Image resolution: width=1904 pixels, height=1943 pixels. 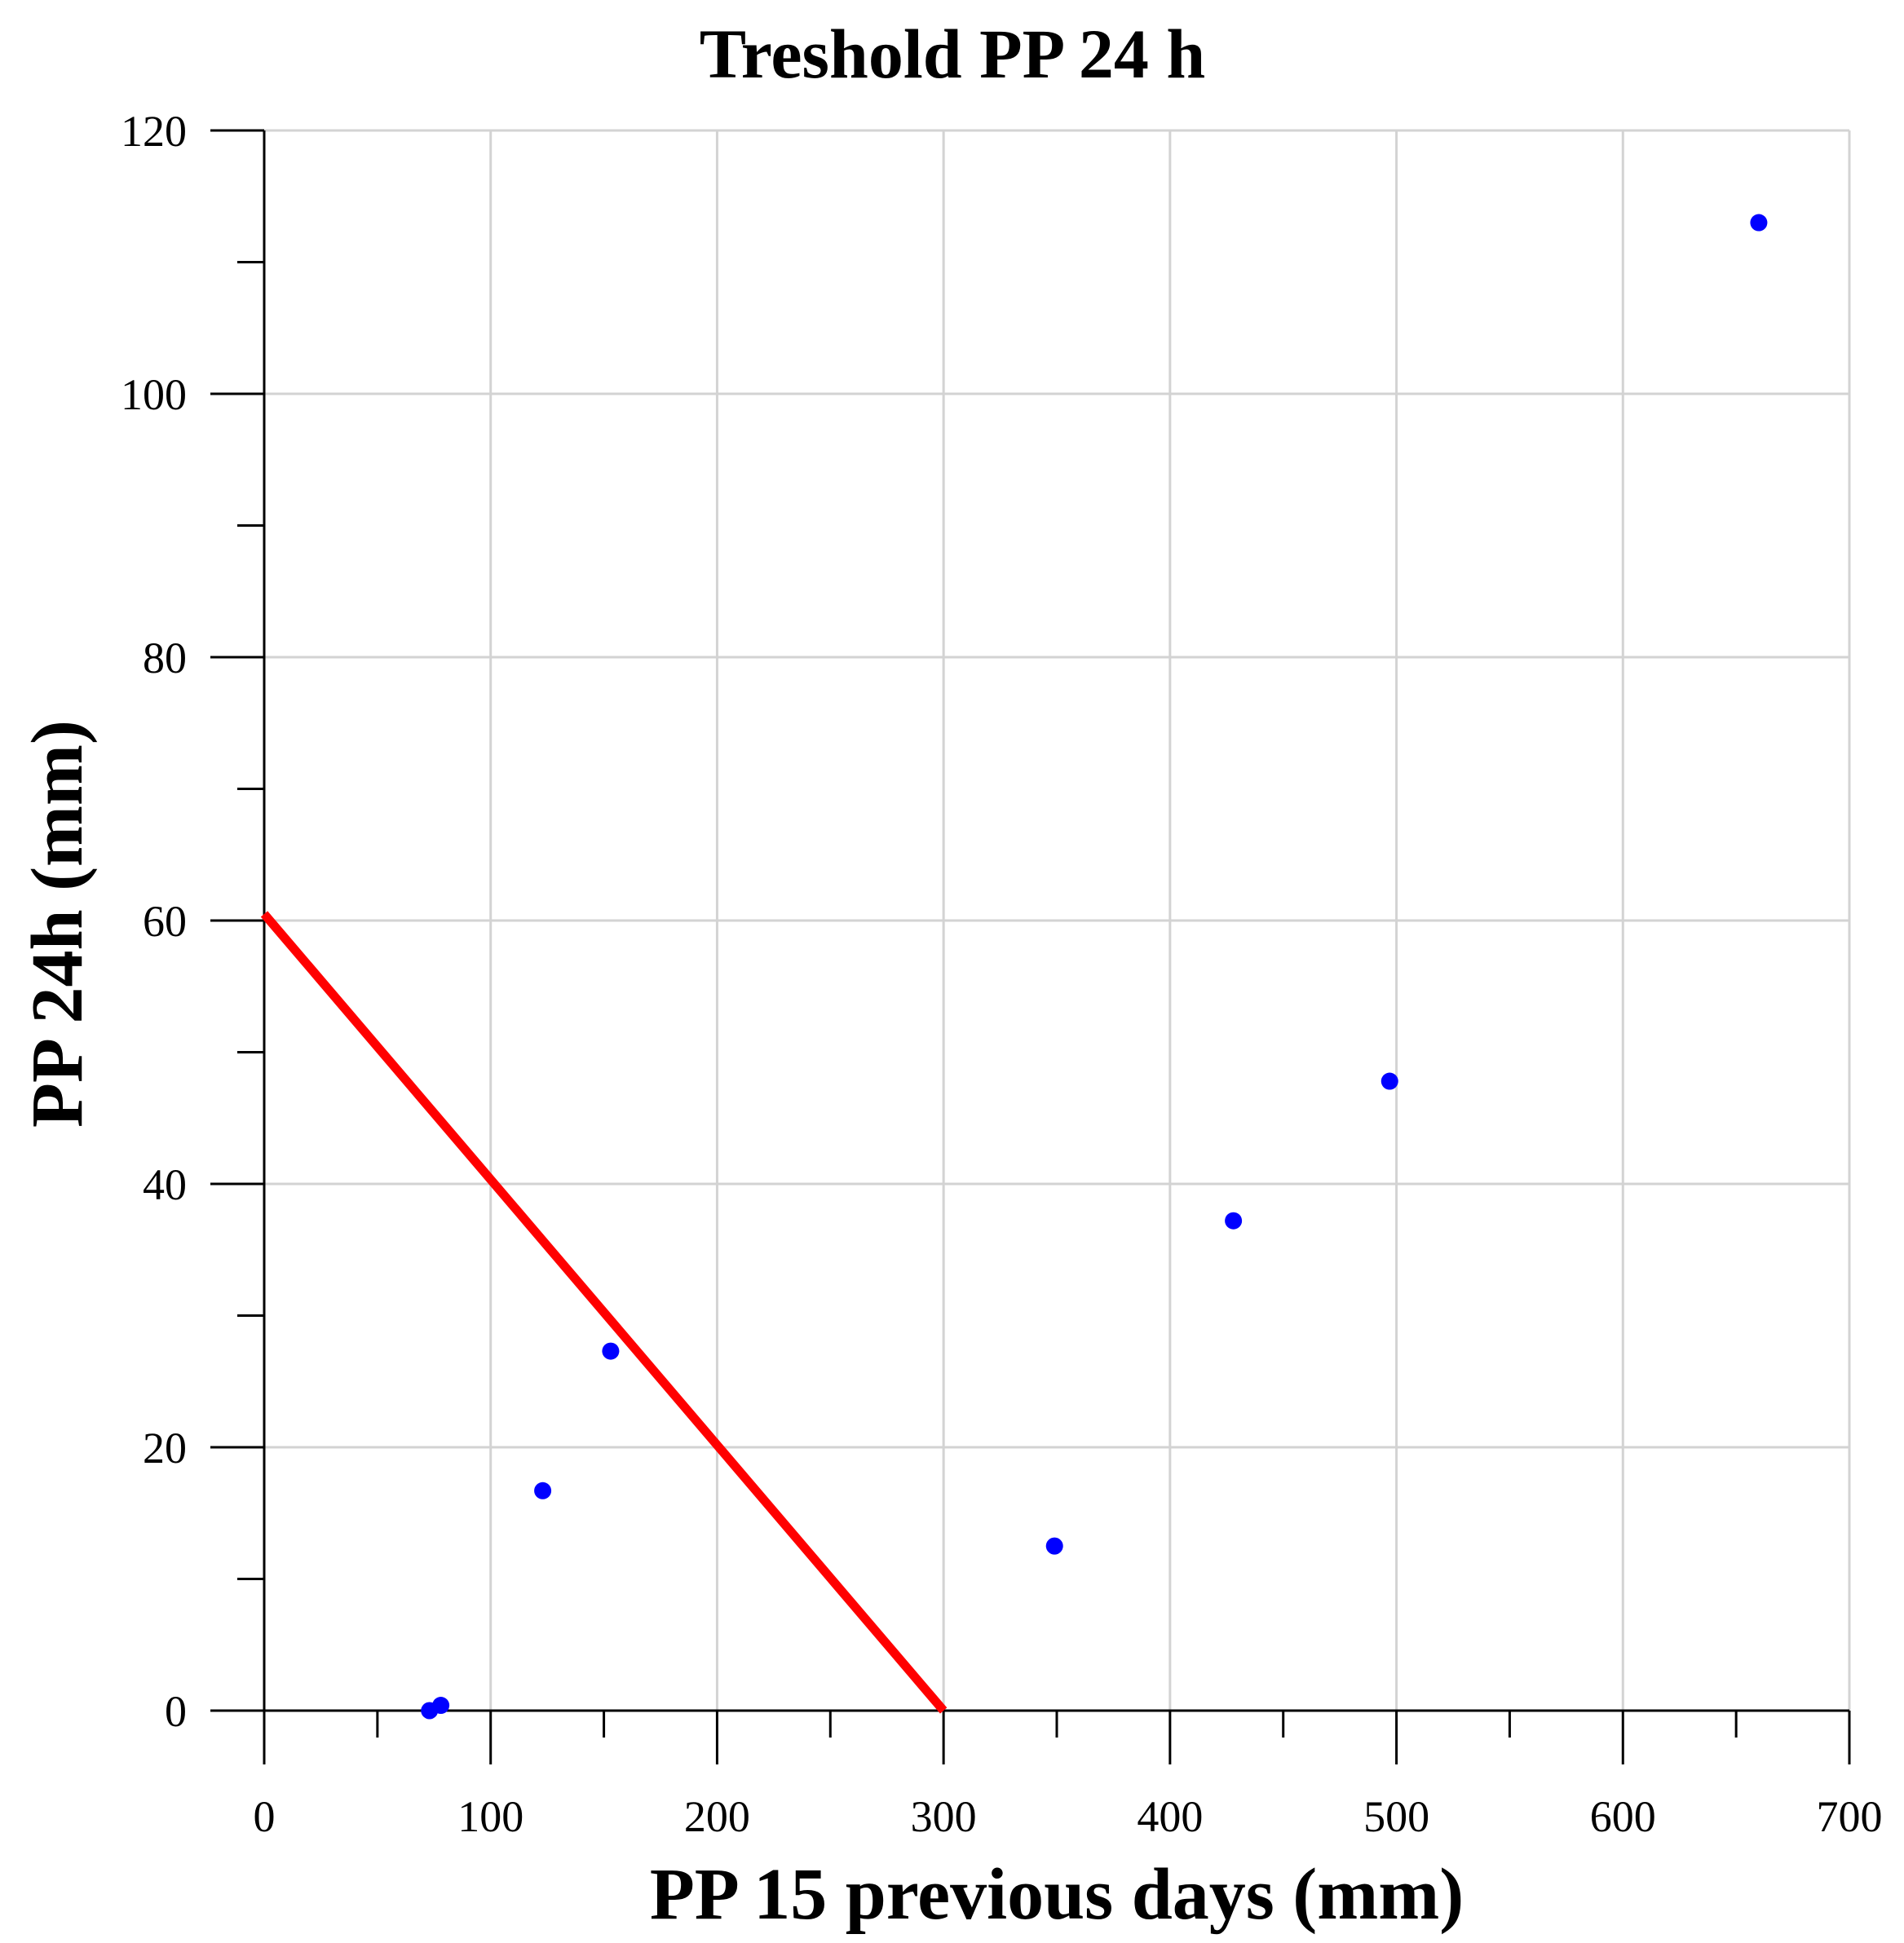 I want to click on x-tick-label: 200, so click(x=717, y=1816).